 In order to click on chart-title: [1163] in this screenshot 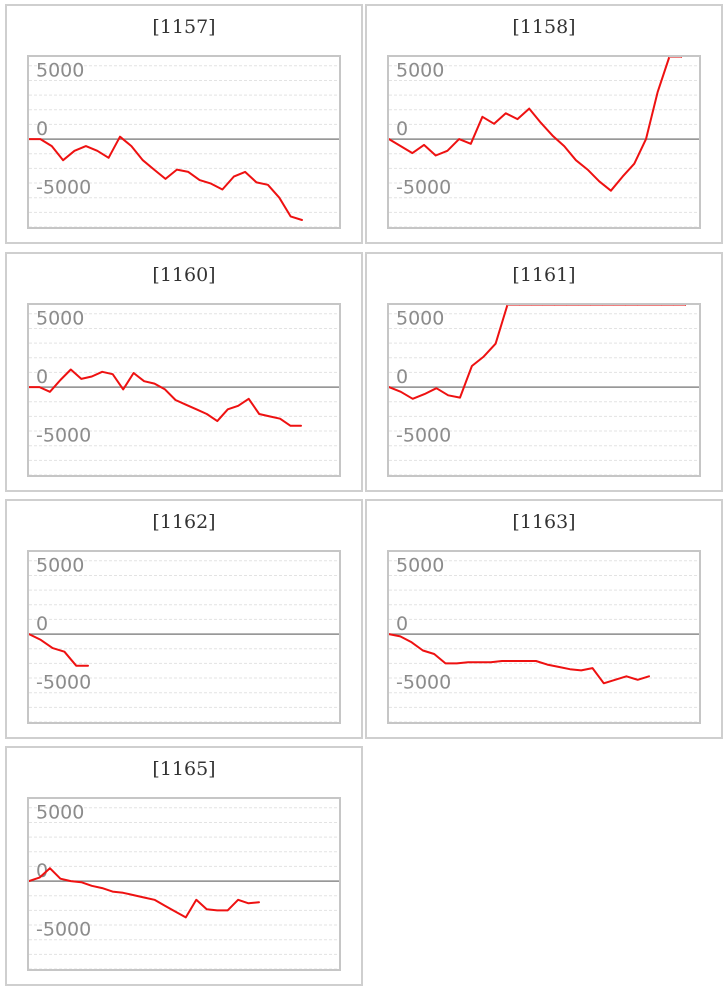, I will do `click(544, 522)`.